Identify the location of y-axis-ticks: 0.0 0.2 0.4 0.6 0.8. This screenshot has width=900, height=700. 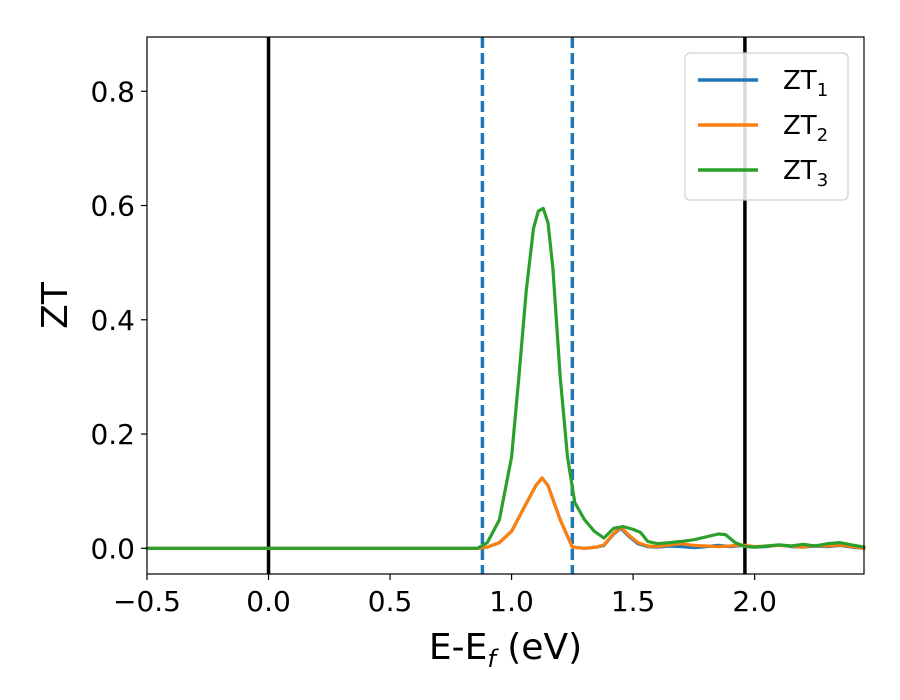
(118, 320).